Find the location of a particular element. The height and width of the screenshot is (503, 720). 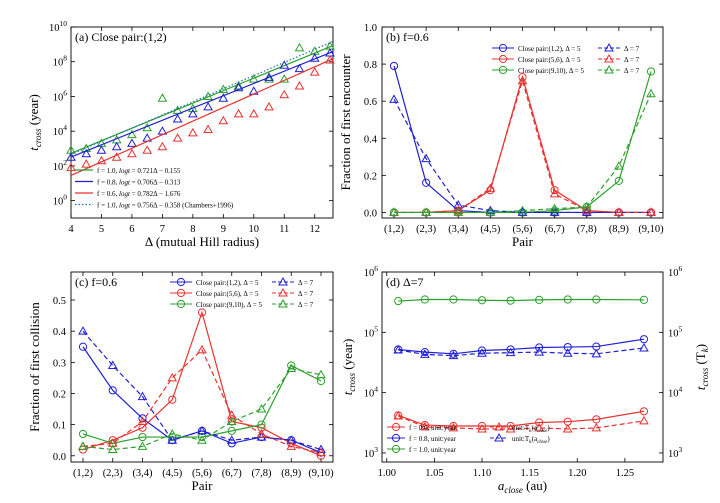

panel-b-series-1-line is located at coordinates (522, 144).